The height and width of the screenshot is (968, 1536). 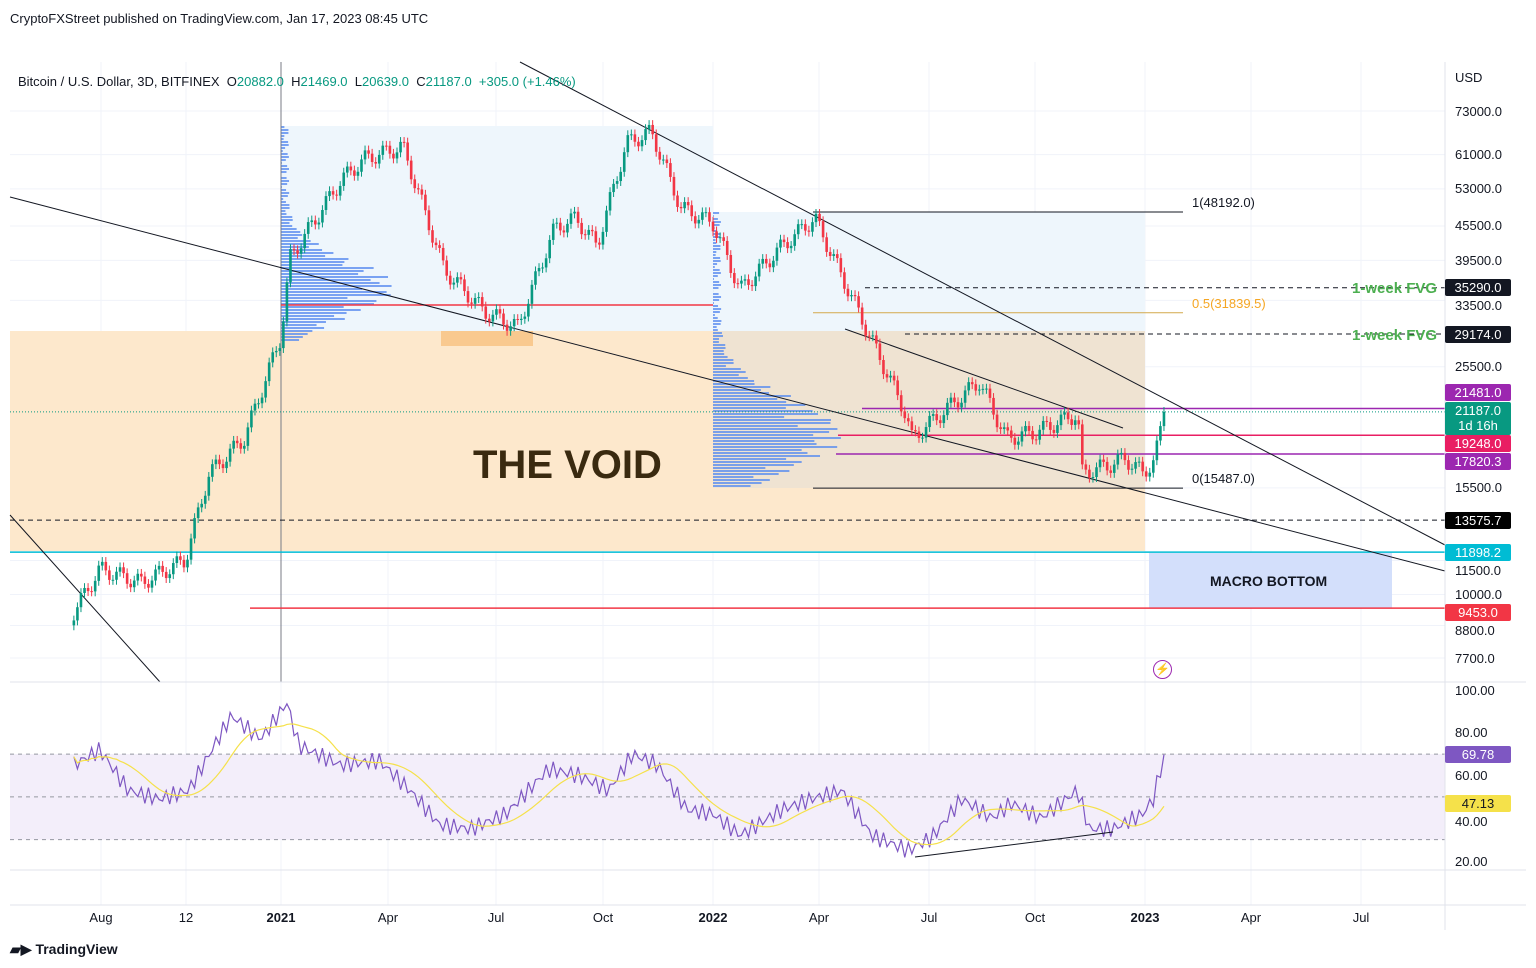 What do you see at coordinates (1478, 552) in the screenshot?
I see `price-tag: 11898.2` at bounding box center [1478, 552].